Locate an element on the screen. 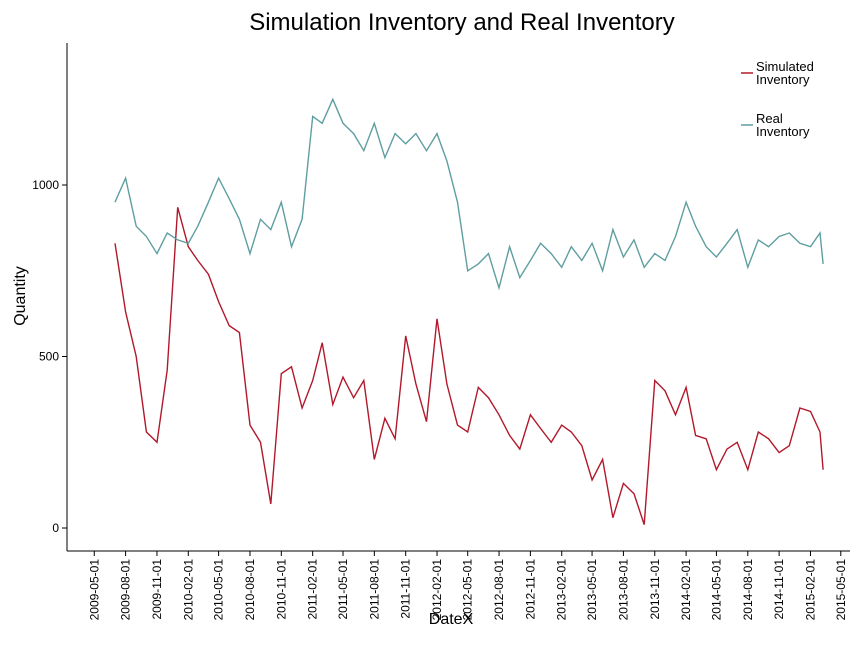 The image size is (851, 649). x-tick-label: 2011-11-01 is located at coordinates (406, 589).